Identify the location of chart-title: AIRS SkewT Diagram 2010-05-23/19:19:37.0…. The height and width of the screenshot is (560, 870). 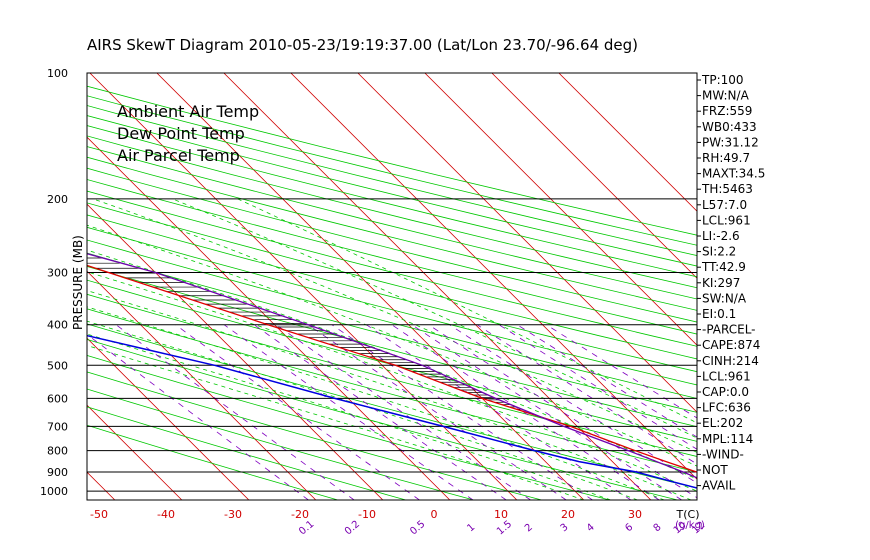
(362, 45).